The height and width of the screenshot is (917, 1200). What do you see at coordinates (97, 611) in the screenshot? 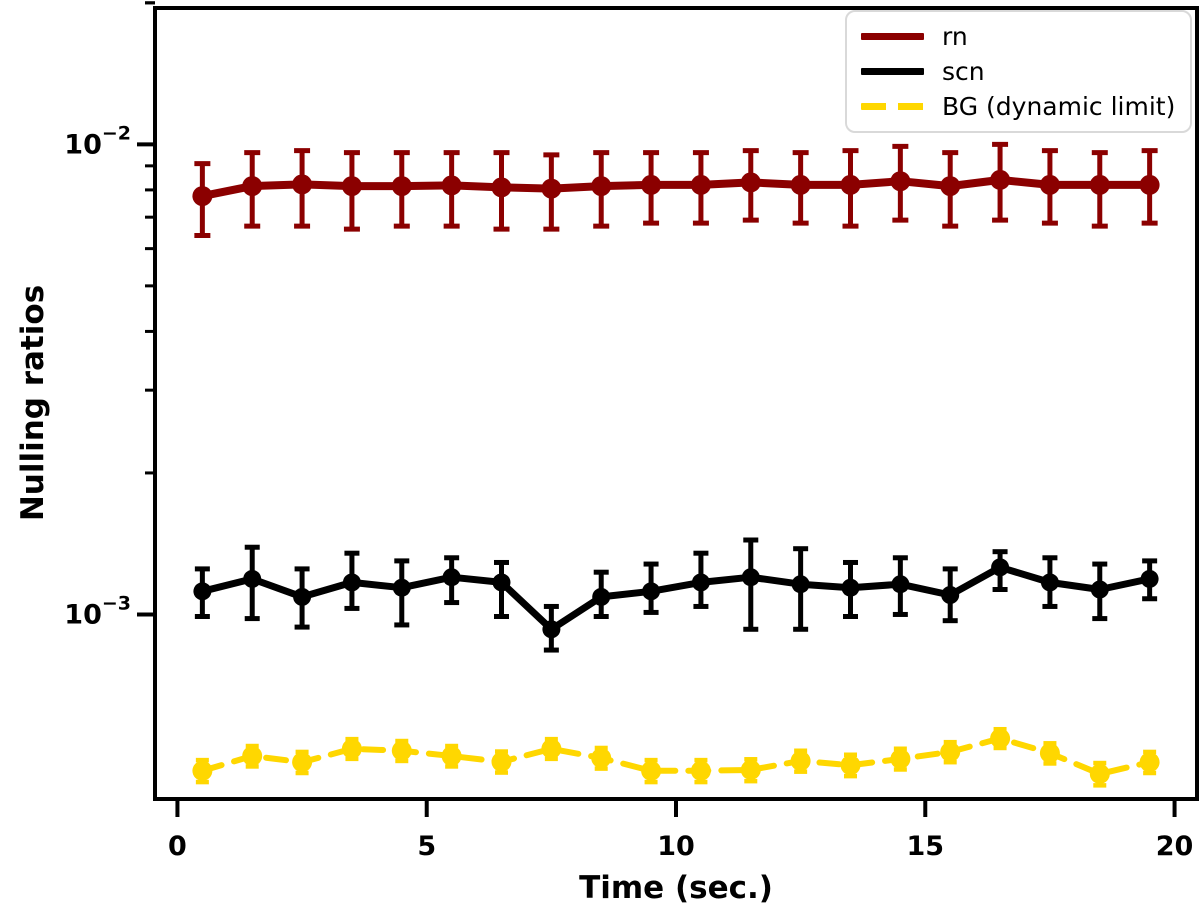
I see `y-tick-label: 10⁻³` at bounding box center [97, 611].